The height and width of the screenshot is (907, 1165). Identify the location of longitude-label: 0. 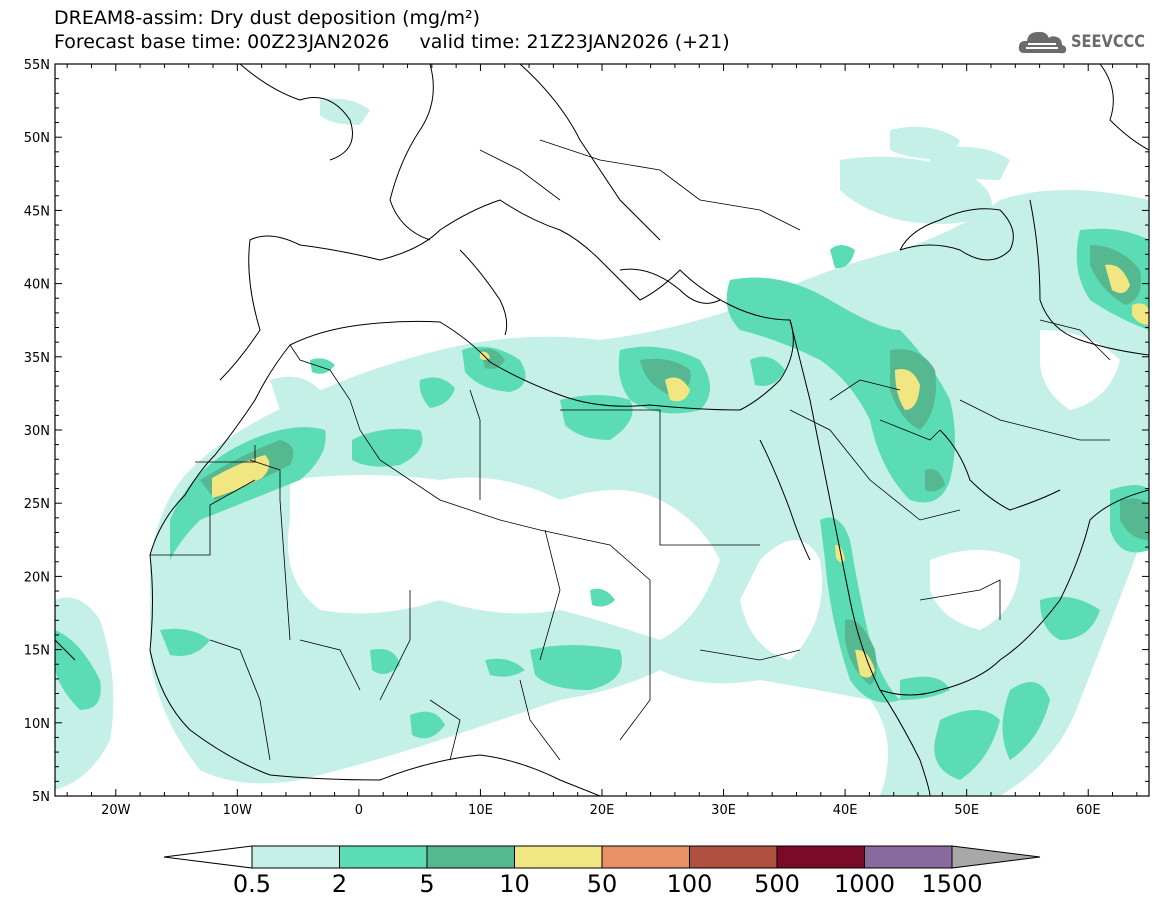
(359, 810).